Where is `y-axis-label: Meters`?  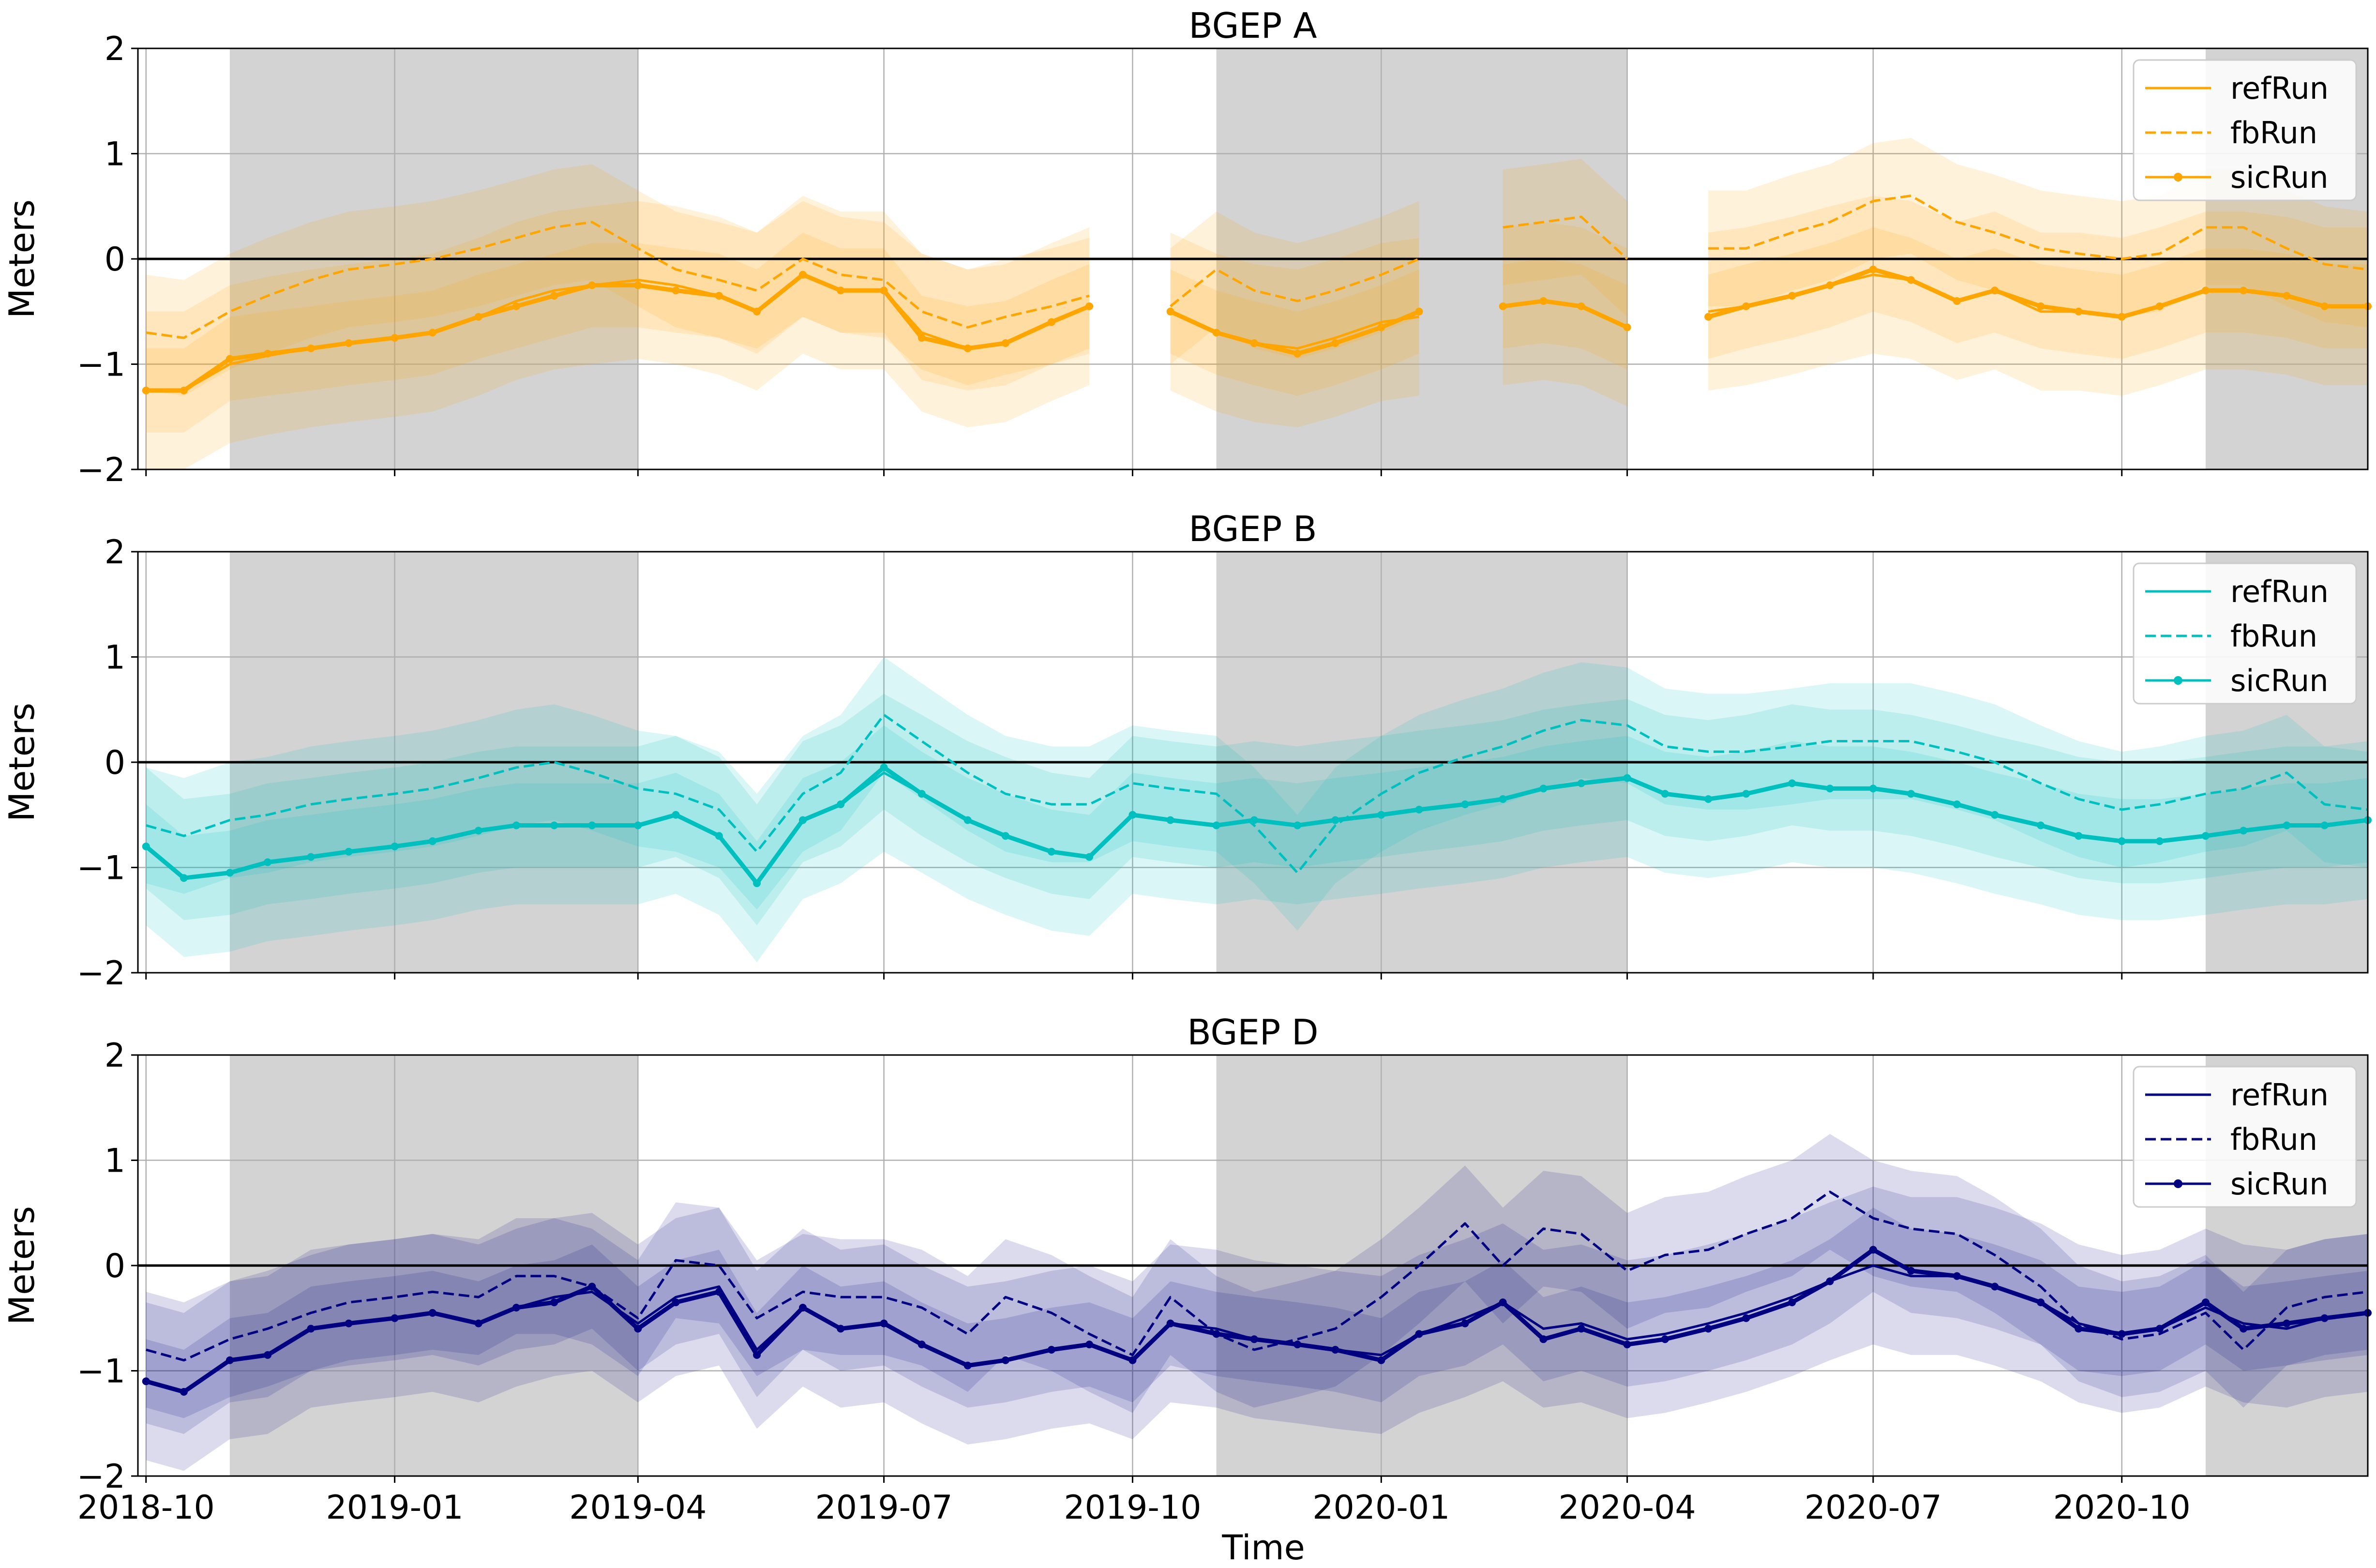
y-axis-label: Meters is located at coordinates (21, 258).